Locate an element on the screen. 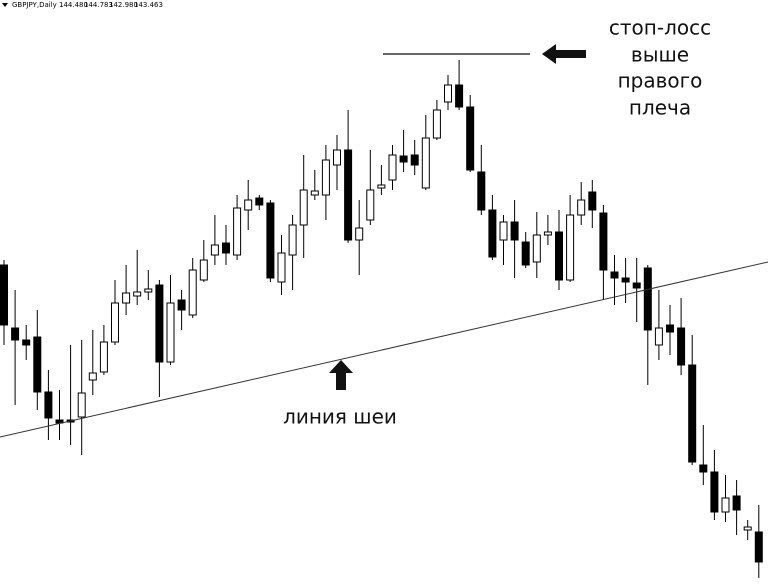 The width and height of the screenshot is (768, 584). stop-loss-note: выше is located at coordinates (660, 55).